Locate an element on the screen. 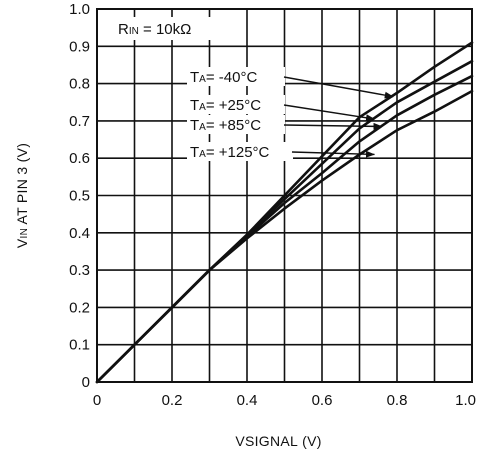 The image size is (481, 457). x-axis-title: VSIGNAL (V) is located at coordinates (278, 441).